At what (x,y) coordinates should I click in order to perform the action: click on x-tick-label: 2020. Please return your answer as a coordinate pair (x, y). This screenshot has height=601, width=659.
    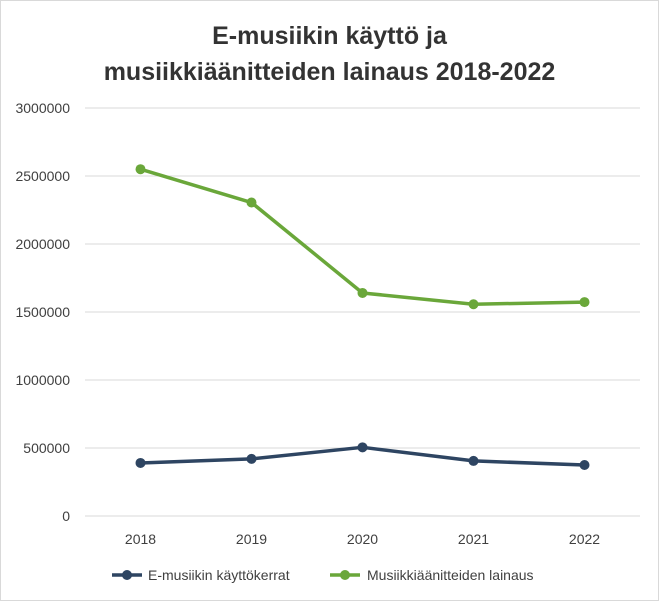
    Looking at the image, I should click on (362, 539).